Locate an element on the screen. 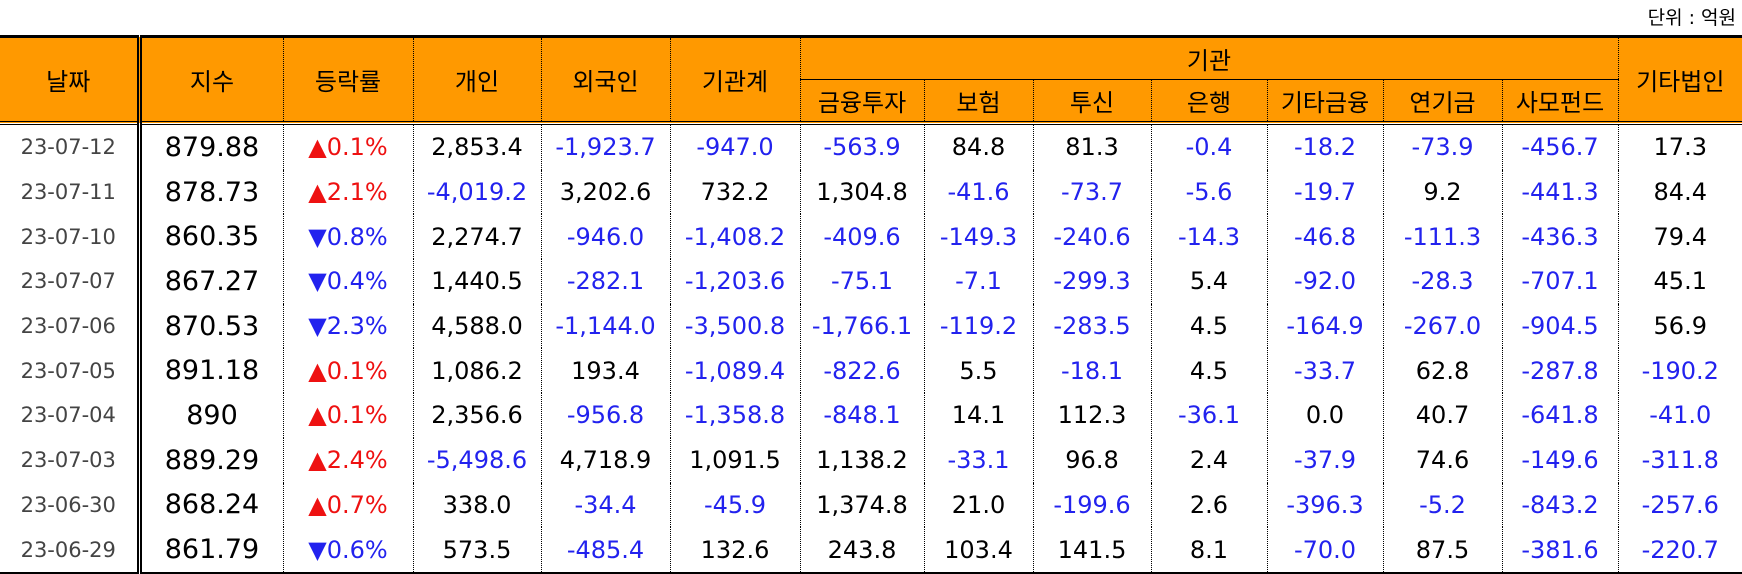 The image size is (1742, 574). value-cell: -5.6 is located at coordinates (1208, 192).